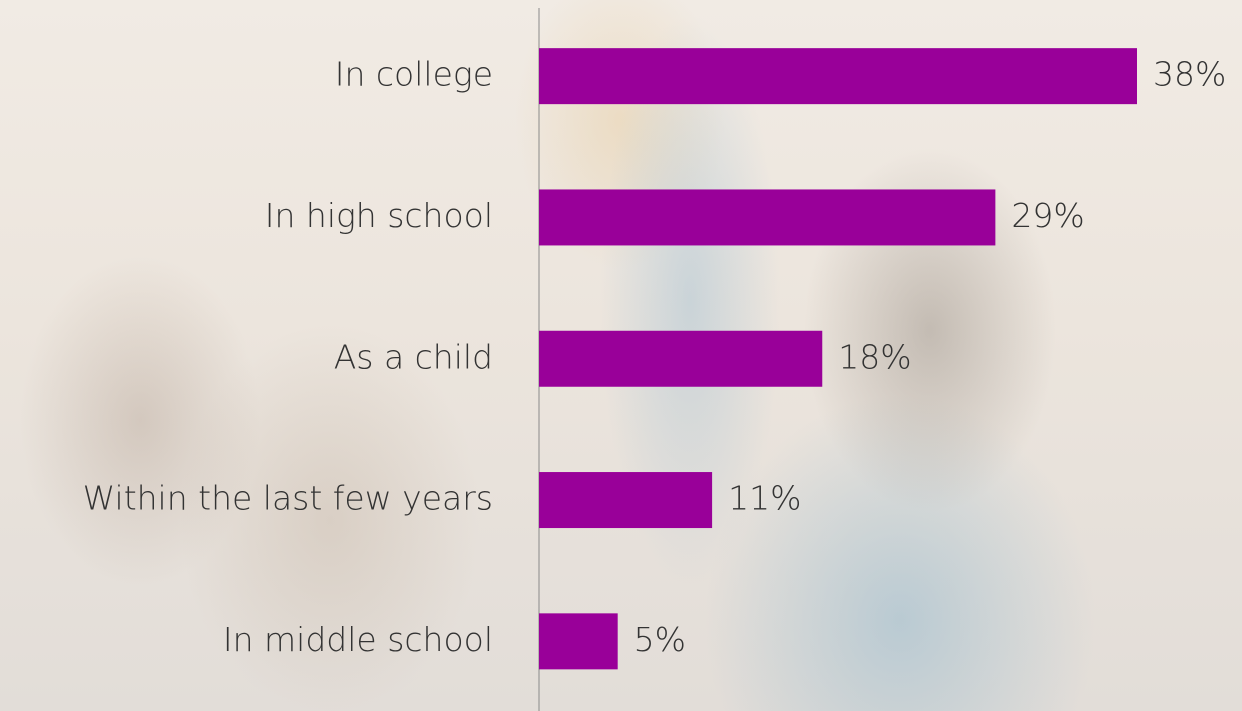 The image size is (1242, 711). I want to click on value-label: 29%, so click(1047, 215).